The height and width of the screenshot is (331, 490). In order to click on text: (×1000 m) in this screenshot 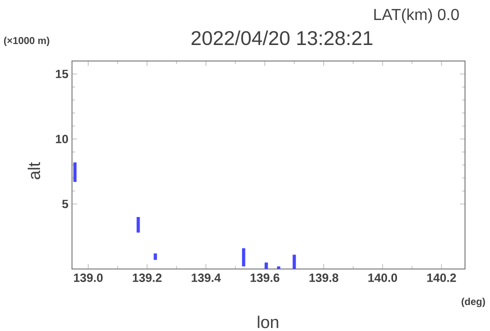, I will do `click(27, 41)`.